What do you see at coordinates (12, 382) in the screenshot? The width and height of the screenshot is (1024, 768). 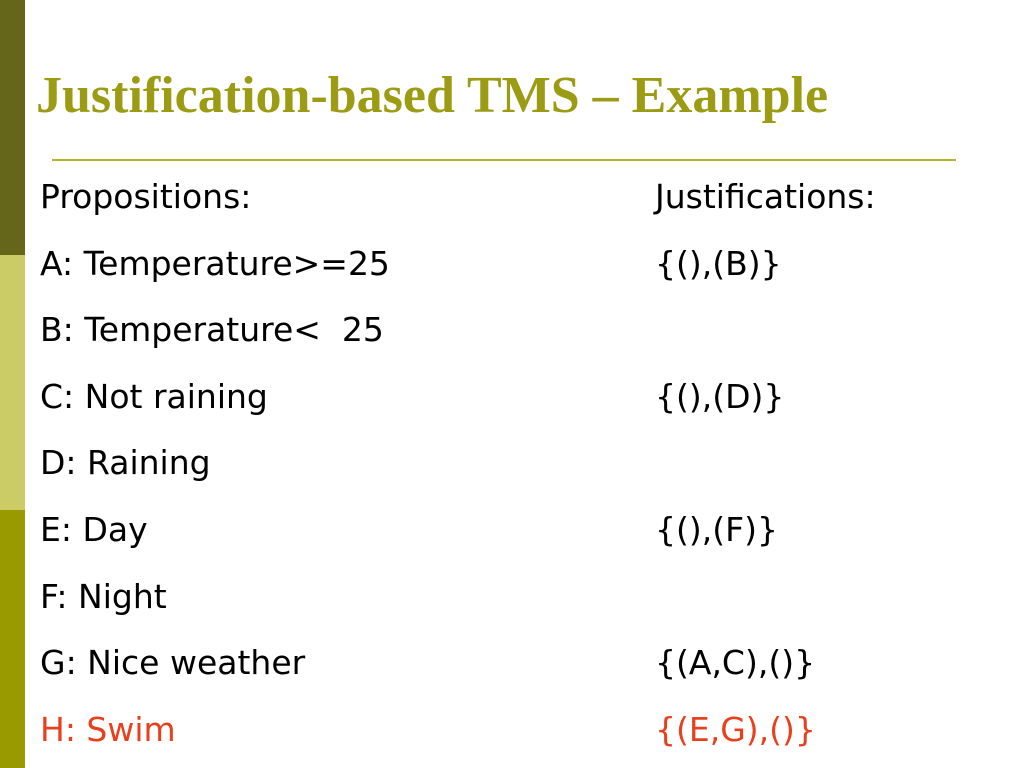 I see `sidebar-light` at bounding box center [12, 382].